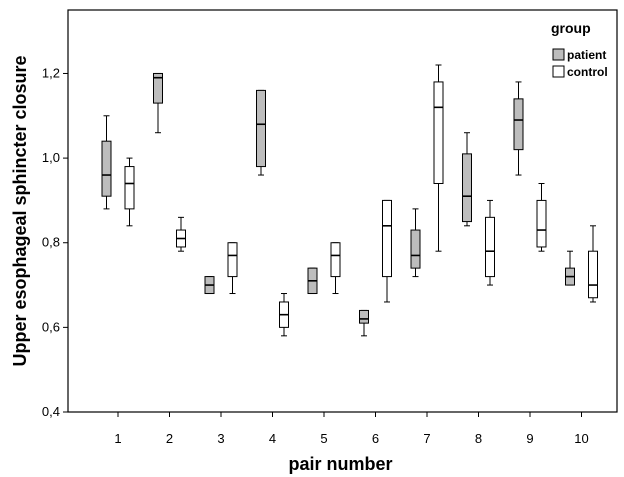 This screenshot has width=624, height=477. What do you see at coordinates (478, 438) in the screenshot?
I see `x-tick-label: 8` at bounding box center [478, 438].